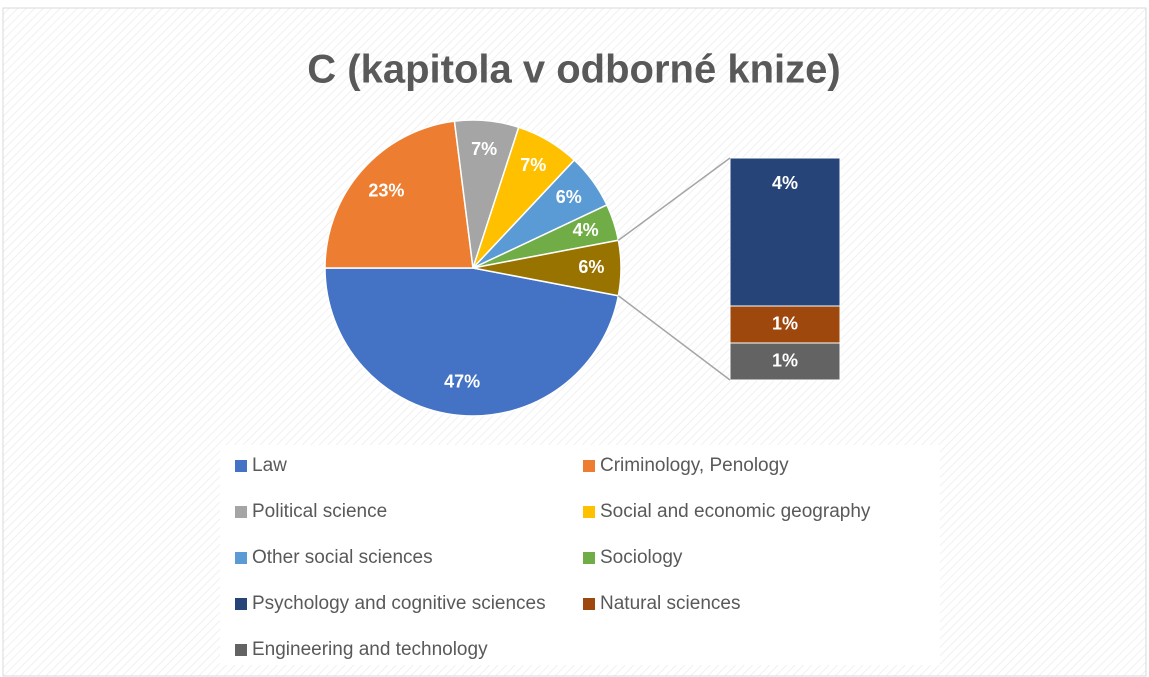 This screenshot has width=1149, height=677. I want to click on legend-label: Social and economic geography, so click(735, 511).